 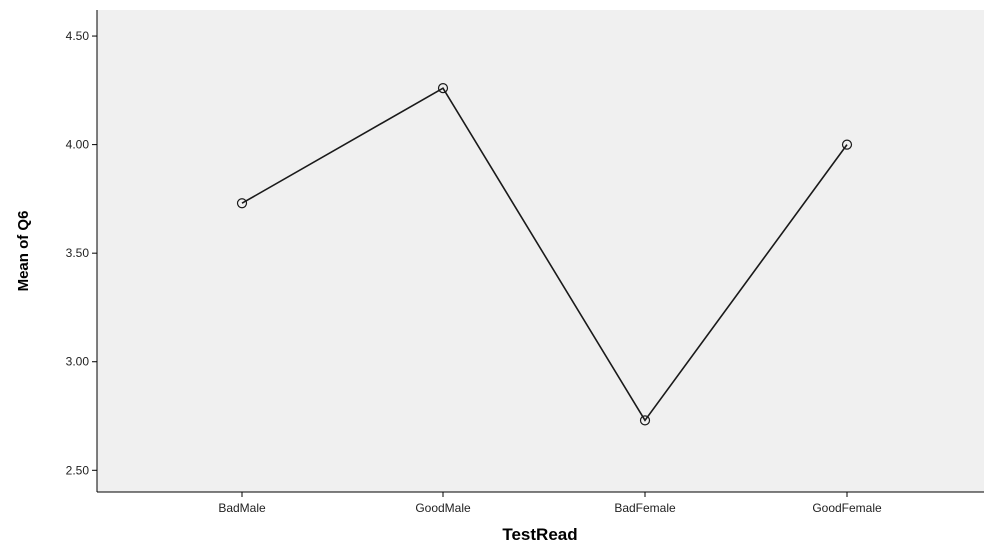 What do you see at coordinates (78, 253) in the screenshot?
I see `y-tick-label: 3.50` at bounding box center [78, 253].